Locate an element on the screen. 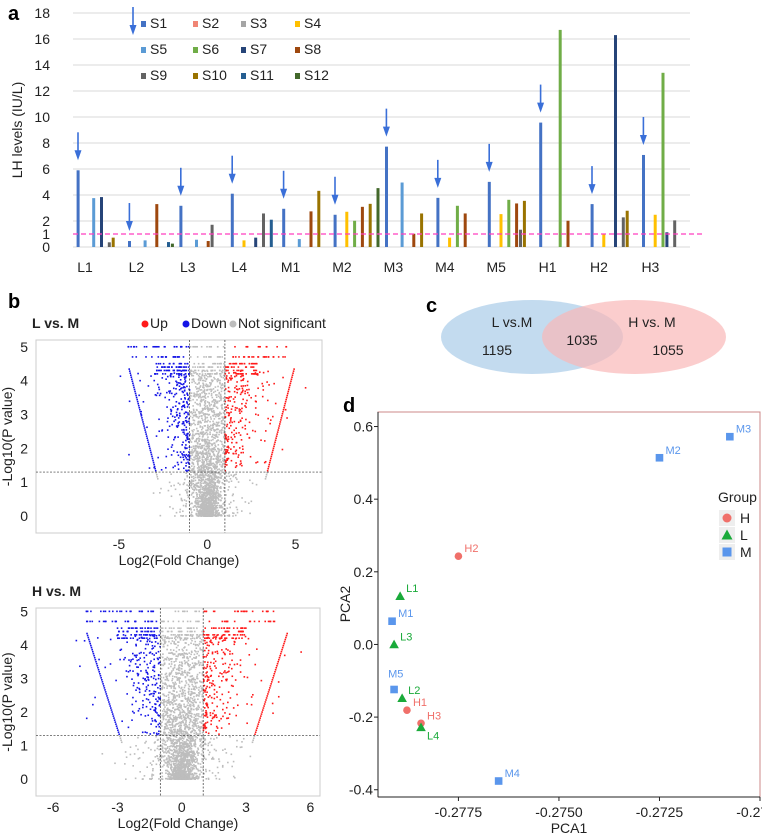 The width and height of the screenshot is (762, 834). x-tick-label: L2 is located at coordinates (137, 267).